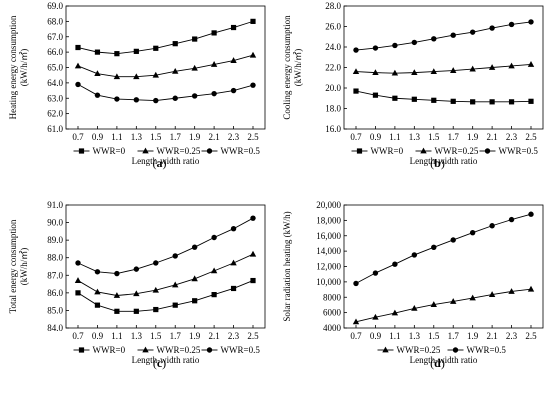 The width and height of the screenshot is (550, 405). I want to click on y-tick-label: 24.0, so click(333, 47).